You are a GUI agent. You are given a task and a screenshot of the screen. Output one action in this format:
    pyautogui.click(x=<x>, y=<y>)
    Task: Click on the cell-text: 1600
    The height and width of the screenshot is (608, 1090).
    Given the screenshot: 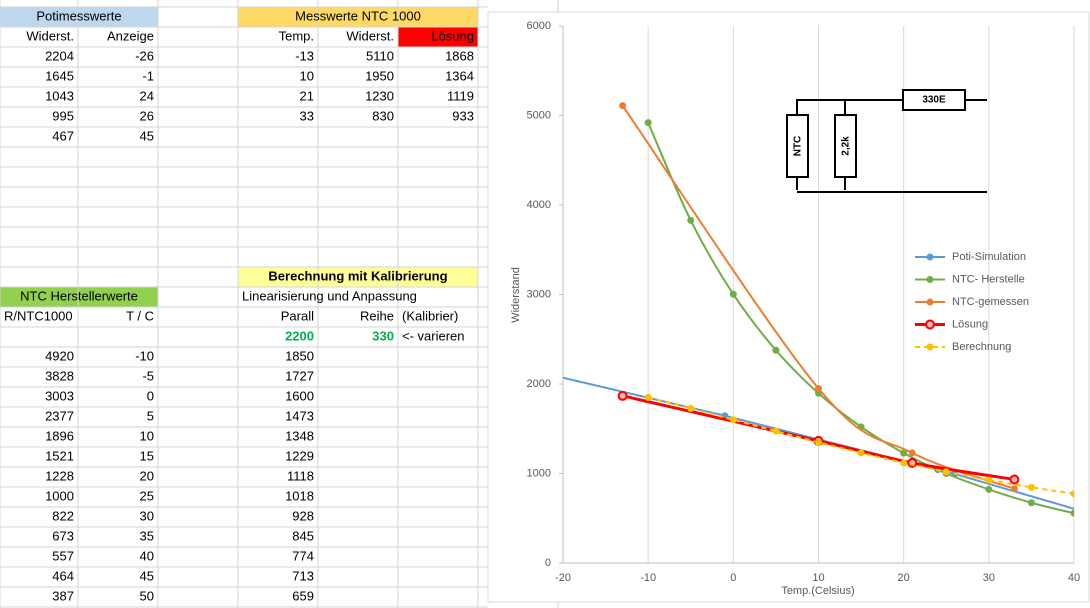 What is the action you would take?
    pyautogui.click(x=299, y=395)
    